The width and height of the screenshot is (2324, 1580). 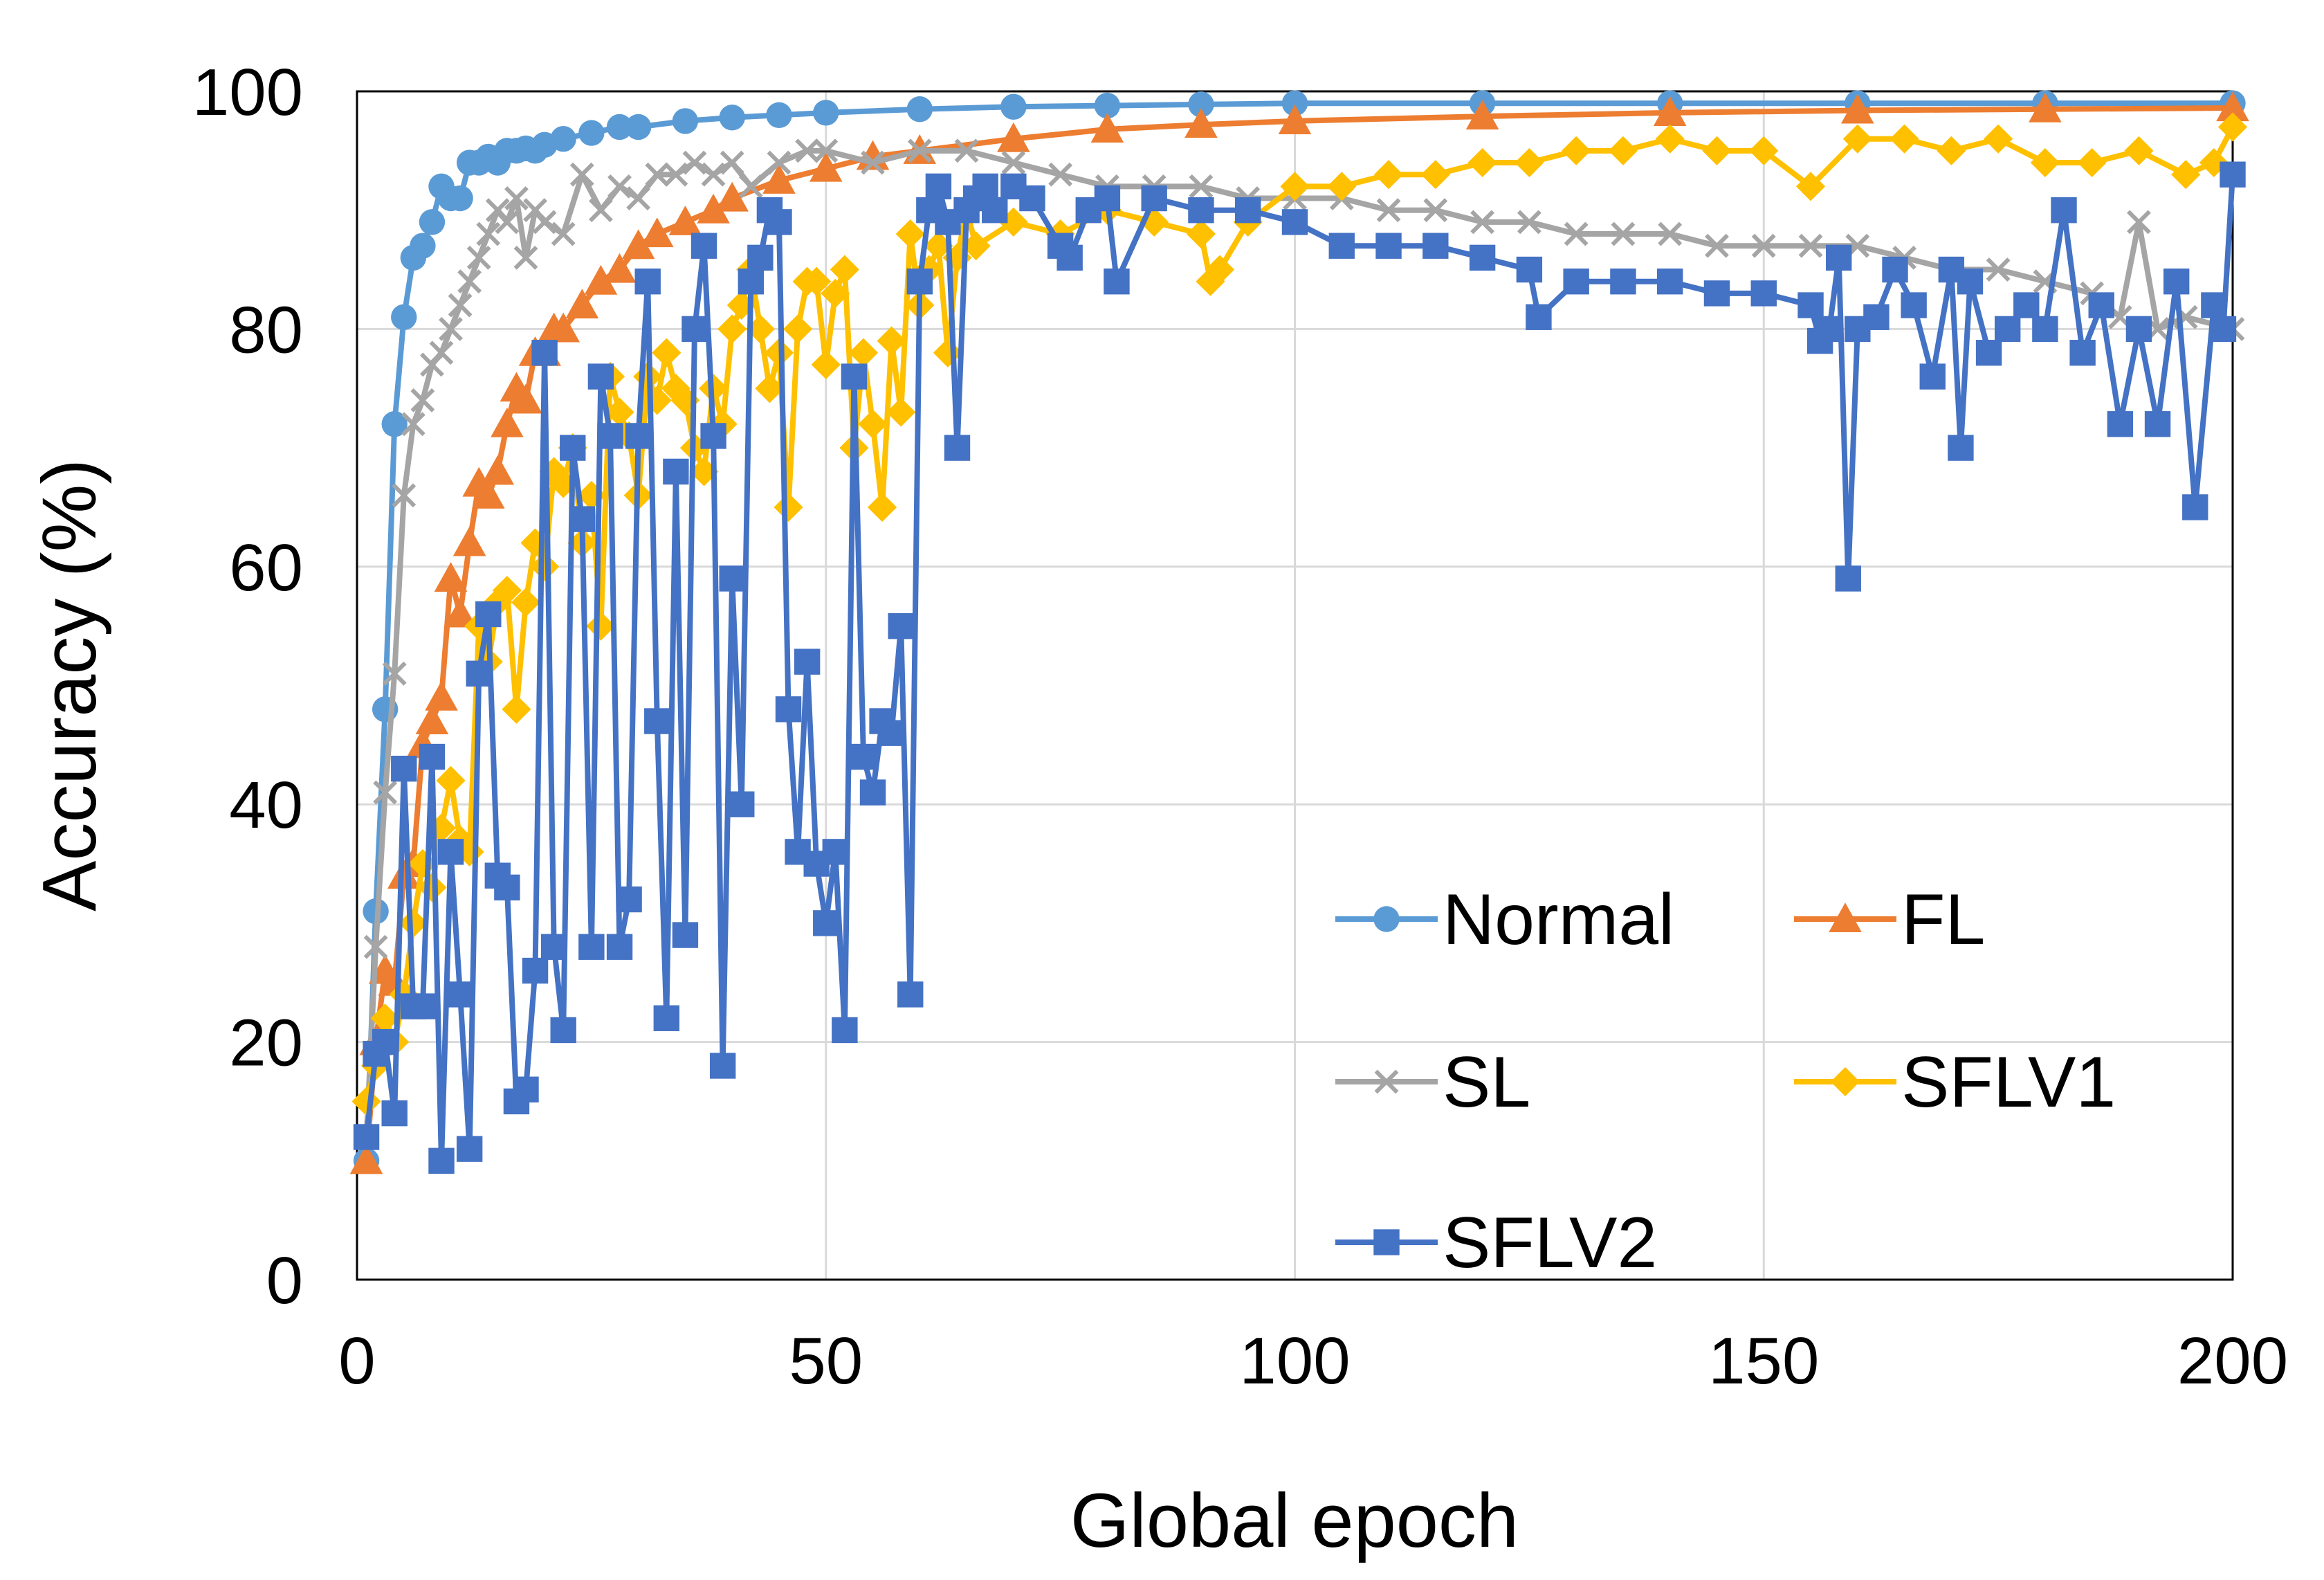 I want to click on legend-marker-normal, so click(x=1386, y=919).